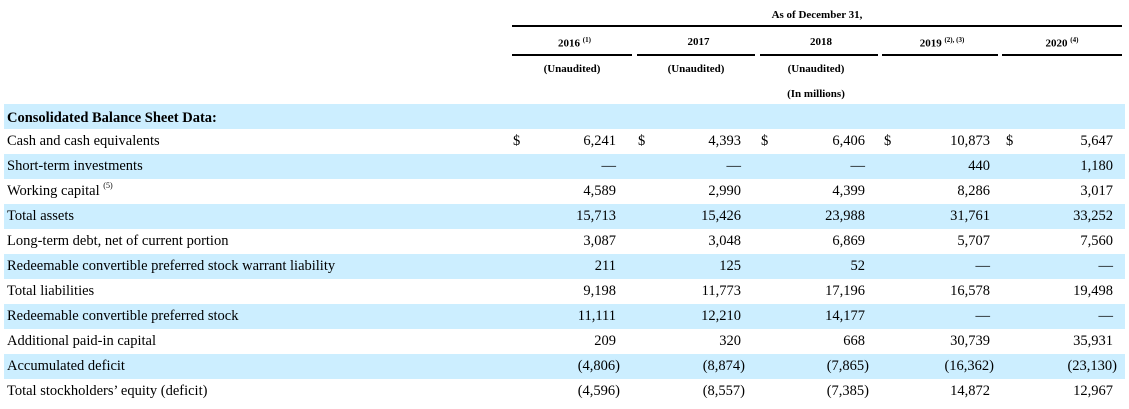 This screenshot has height=409, width=1129. Describe the element at coordinates (1093, 291) in the screenshot. I see `table-cell: 19,498` at that location.